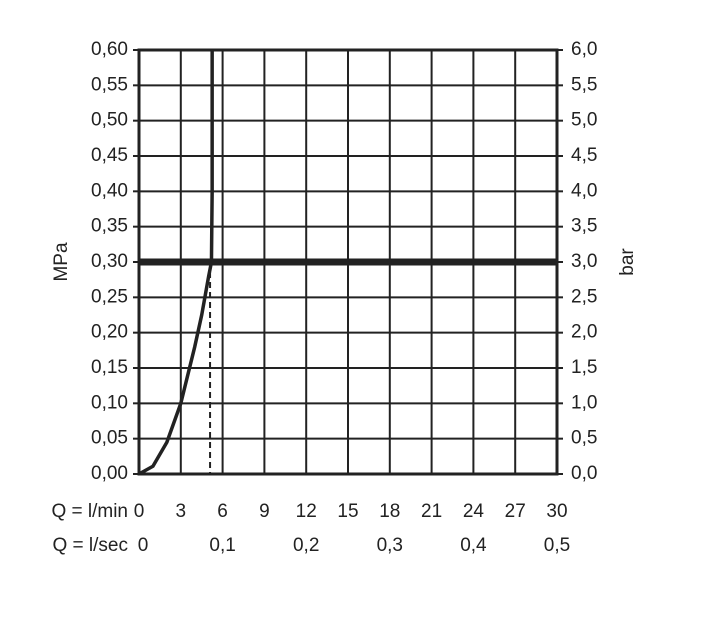  What do you see at coordinates (176, 263) in the screenshot?
I see `curve` at bounding box center [176, 263].